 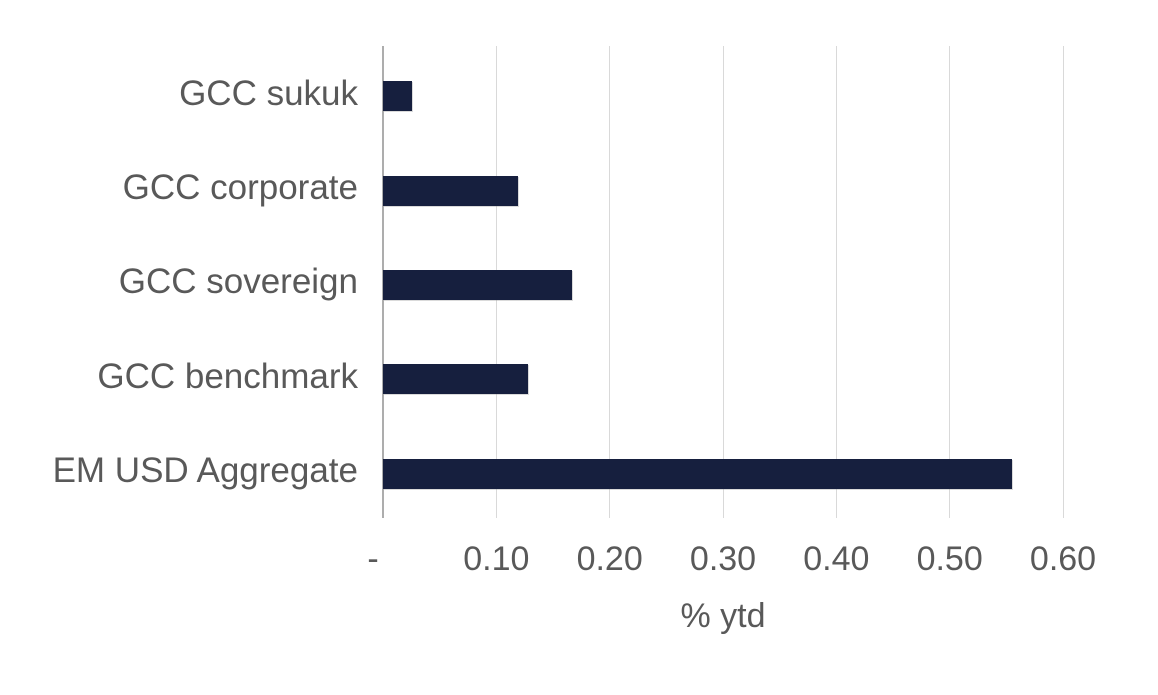 What do you see at coordinates (240, 188) in the screenshot?
I see `category-label: GCC corporate` at bounding box center [240, 188].